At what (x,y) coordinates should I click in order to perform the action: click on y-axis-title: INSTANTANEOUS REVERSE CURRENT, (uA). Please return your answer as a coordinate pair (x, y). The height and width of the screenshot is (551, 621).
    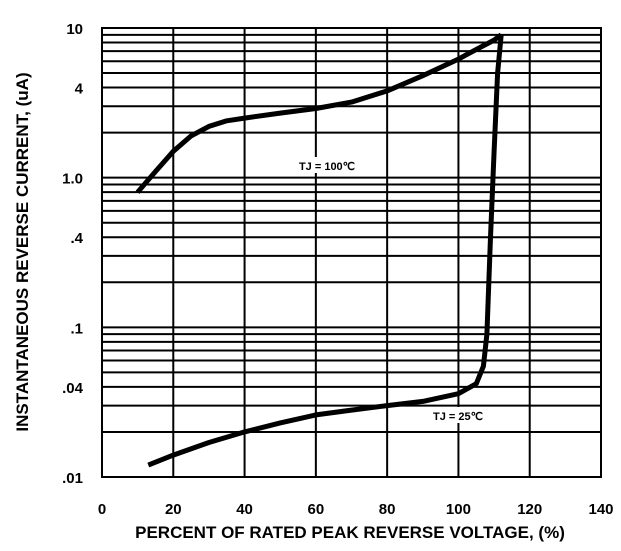
    Looking at the image, I should click on (22, 251).